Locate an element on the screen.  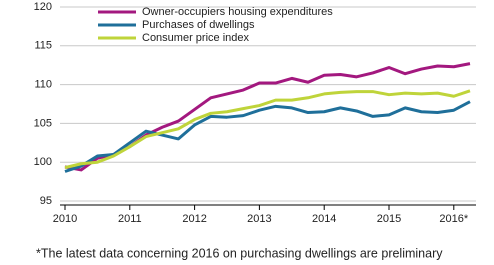
x-tick-label: 2010 is located at coordinates (65, 219).